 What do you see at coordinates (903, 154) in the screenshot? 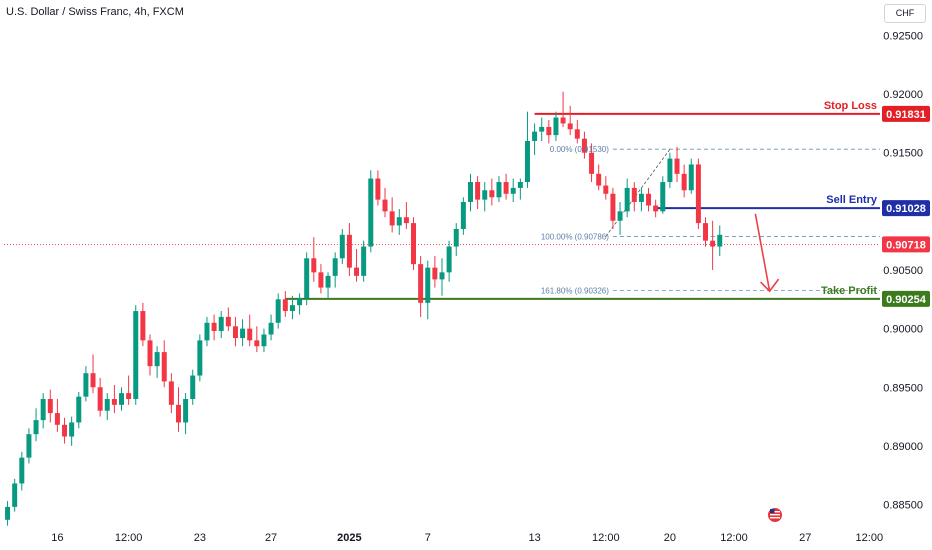
I see `y-tick-label: 0.91500` at bounding box center [903, 154].